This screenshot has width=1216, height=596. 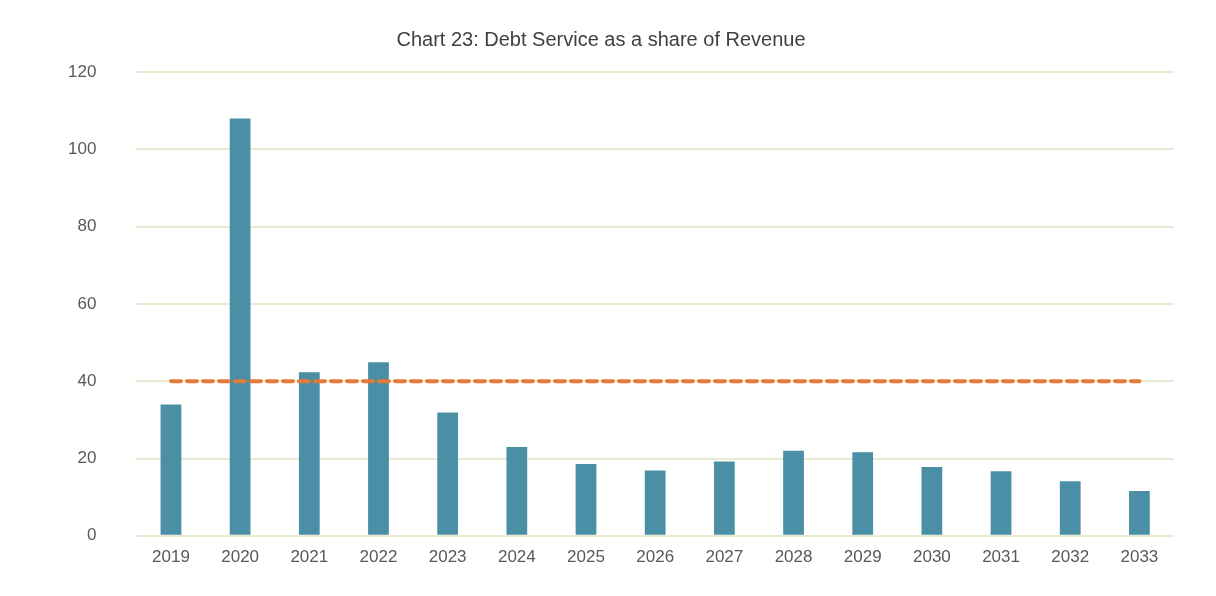 What do you see at coordinates (601, 38) in the screenshot?
I see `chart-title: Chart 23: Debt Service as a share of Revenue` at bounding box center [601, 38].